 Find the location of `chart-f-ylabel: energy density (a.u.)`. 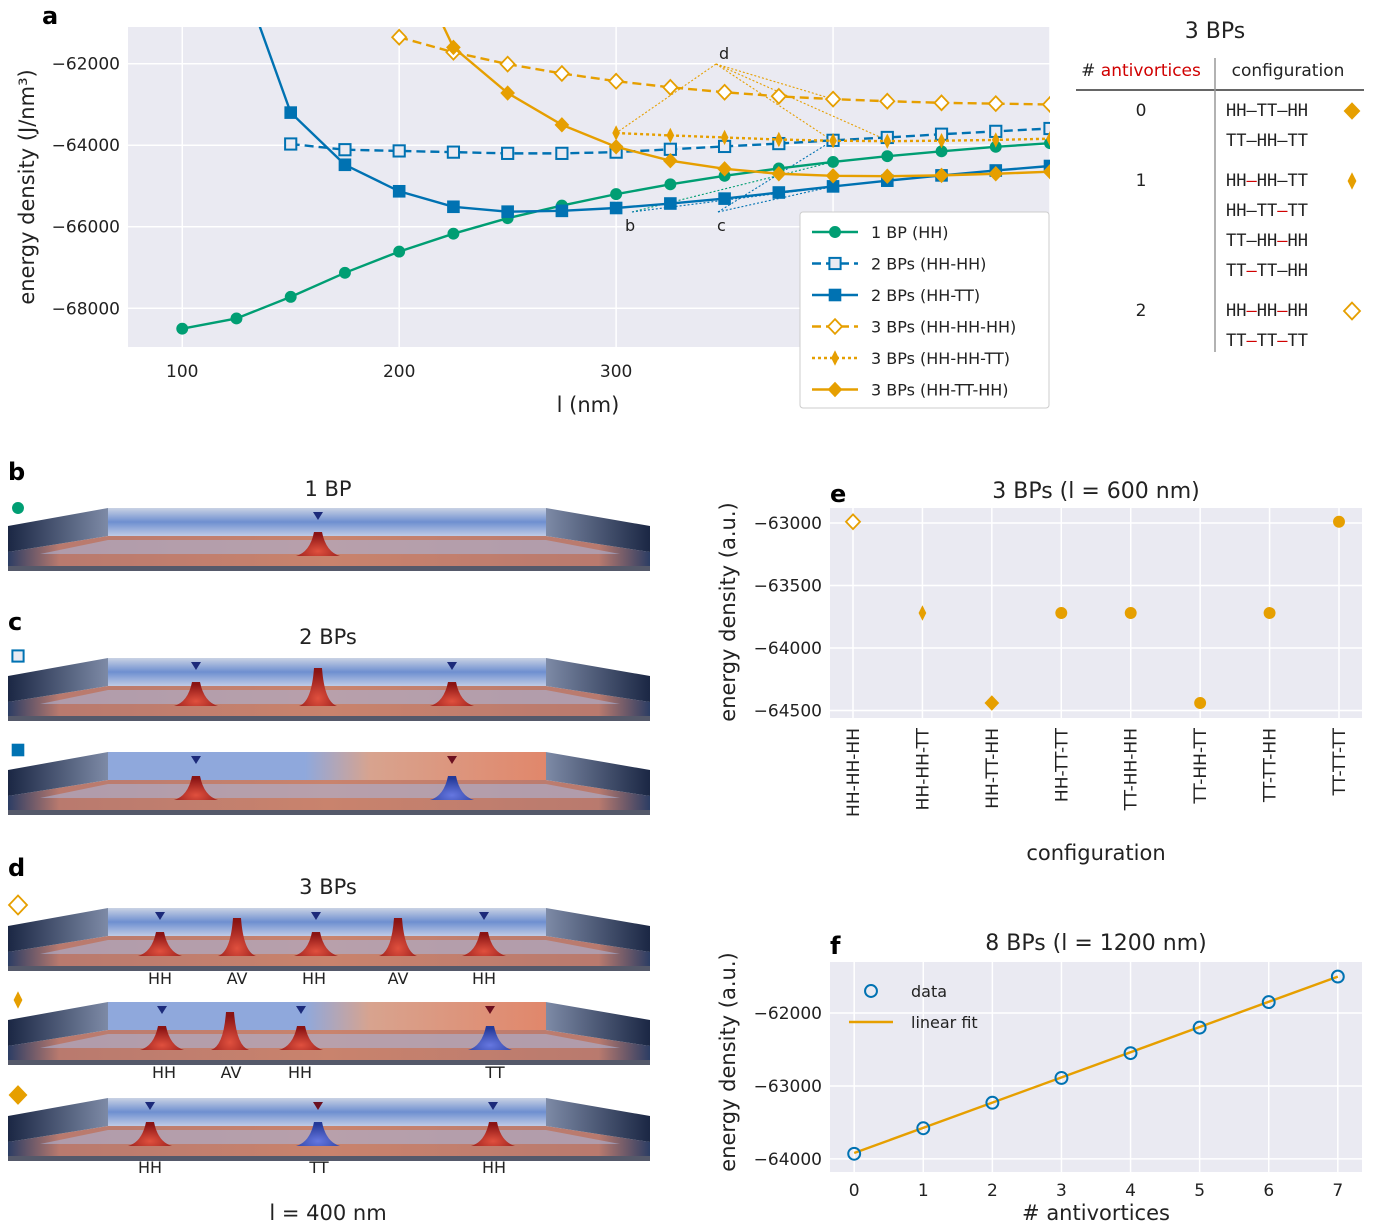

chart-f-ylabel: energy density (a.u.) is located at coordinates (728, 1061).